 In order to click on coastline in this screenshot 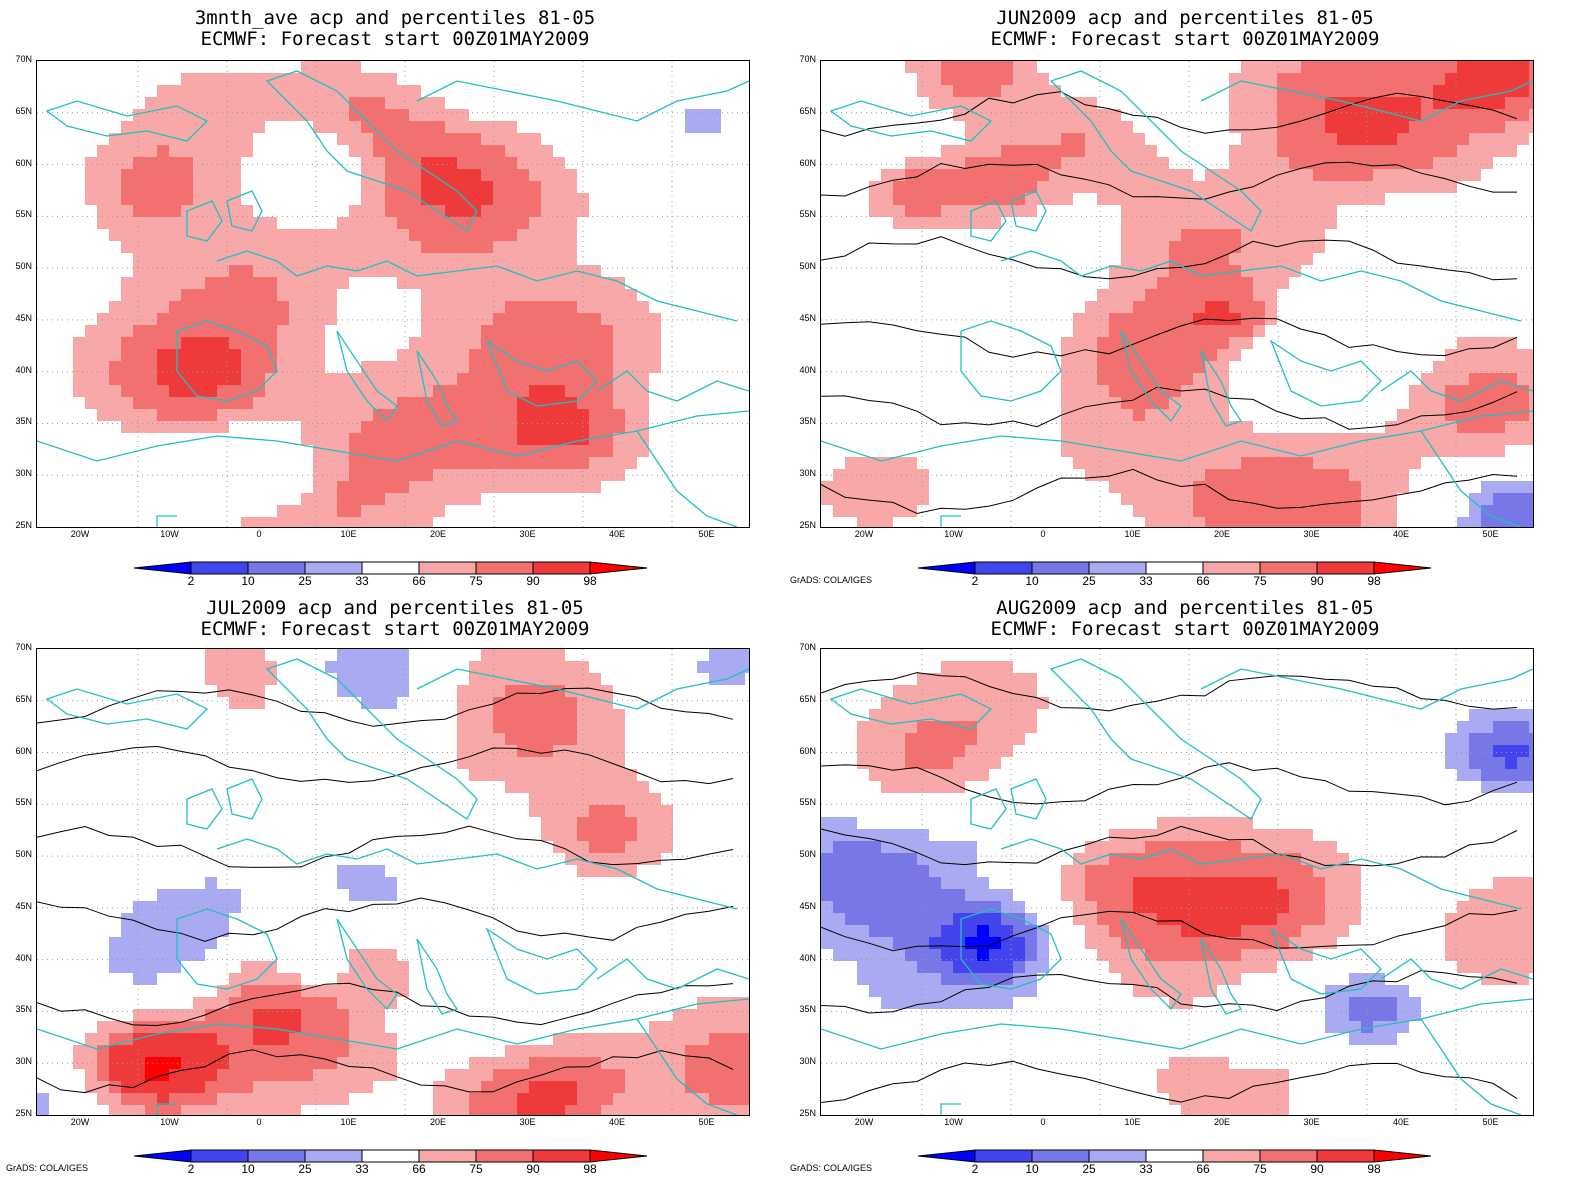, I will do `click(672, 386)`.